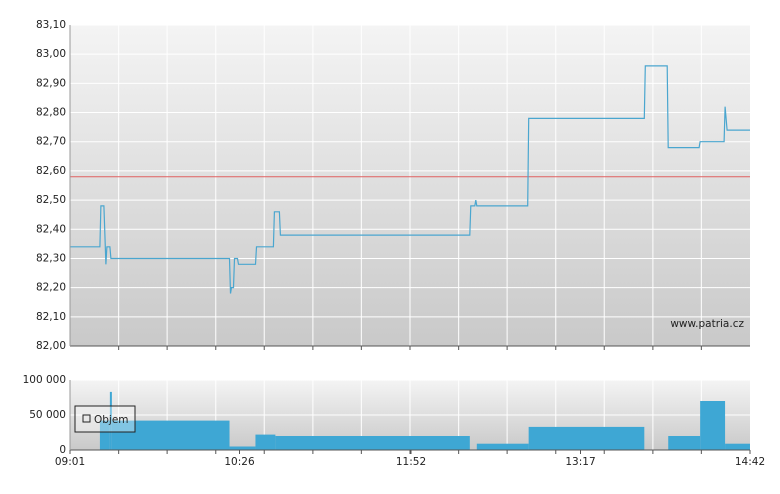  Describe the element at coordinates (51, 200) in the screenshot. I see `y-tick-label: 82,50` at that location.